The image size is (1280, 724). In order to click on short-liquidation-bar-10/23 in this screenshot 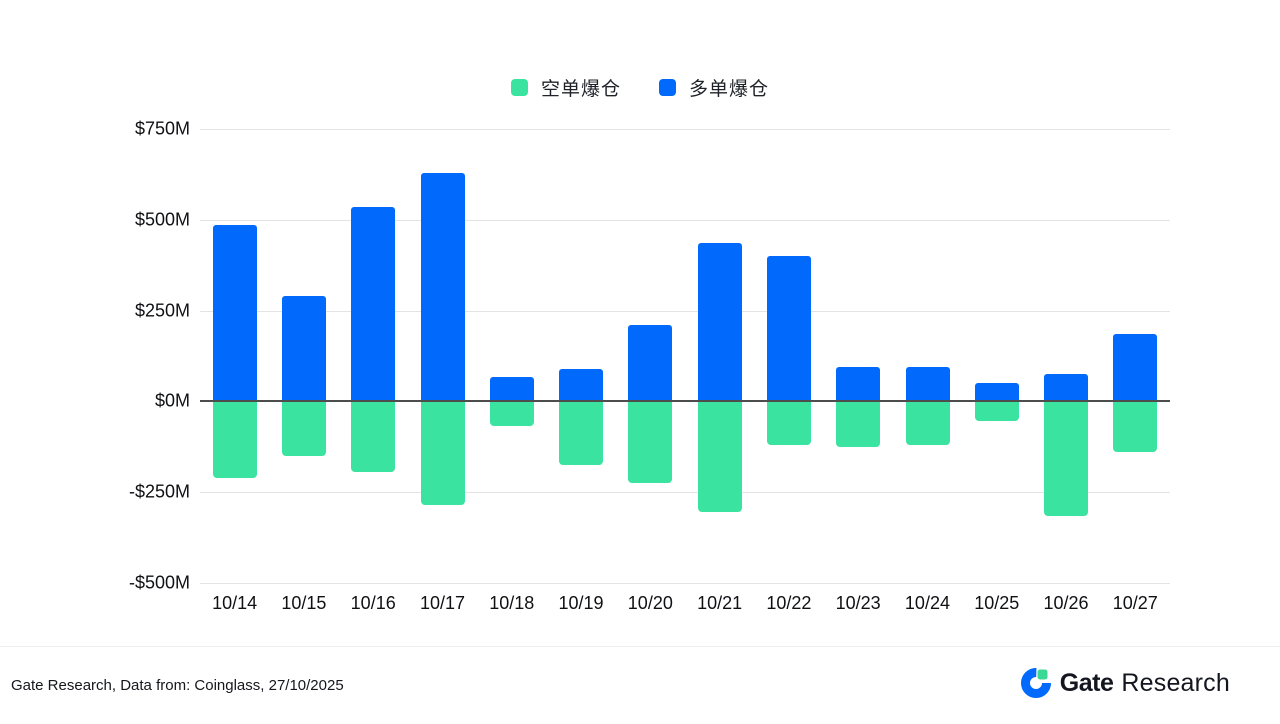, I will do `click(858, 424)`.